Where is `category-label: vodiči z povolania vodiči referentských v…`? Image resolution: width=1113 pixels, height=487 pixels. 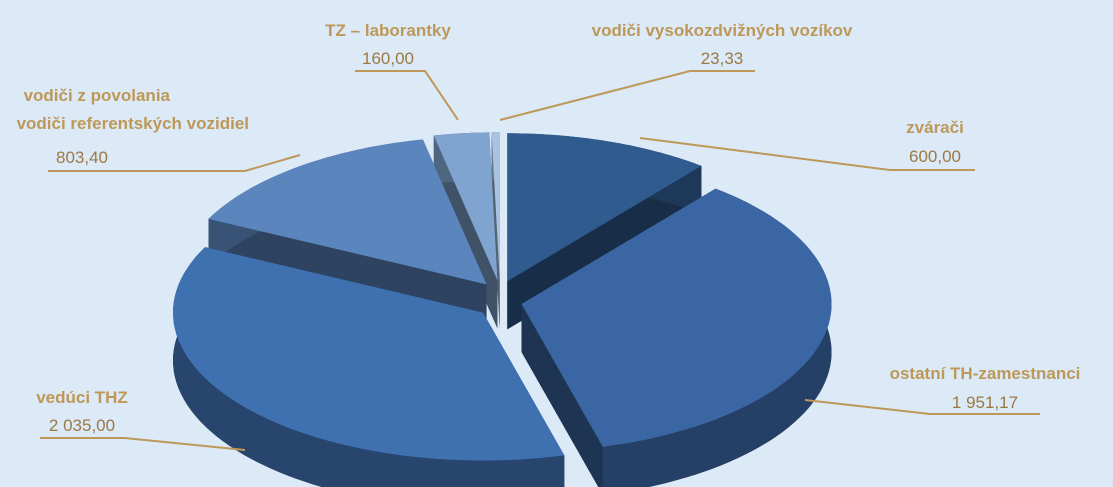
category-label: vodiči z povolania vodiči referentských v… is located at coordinates (133, 109).